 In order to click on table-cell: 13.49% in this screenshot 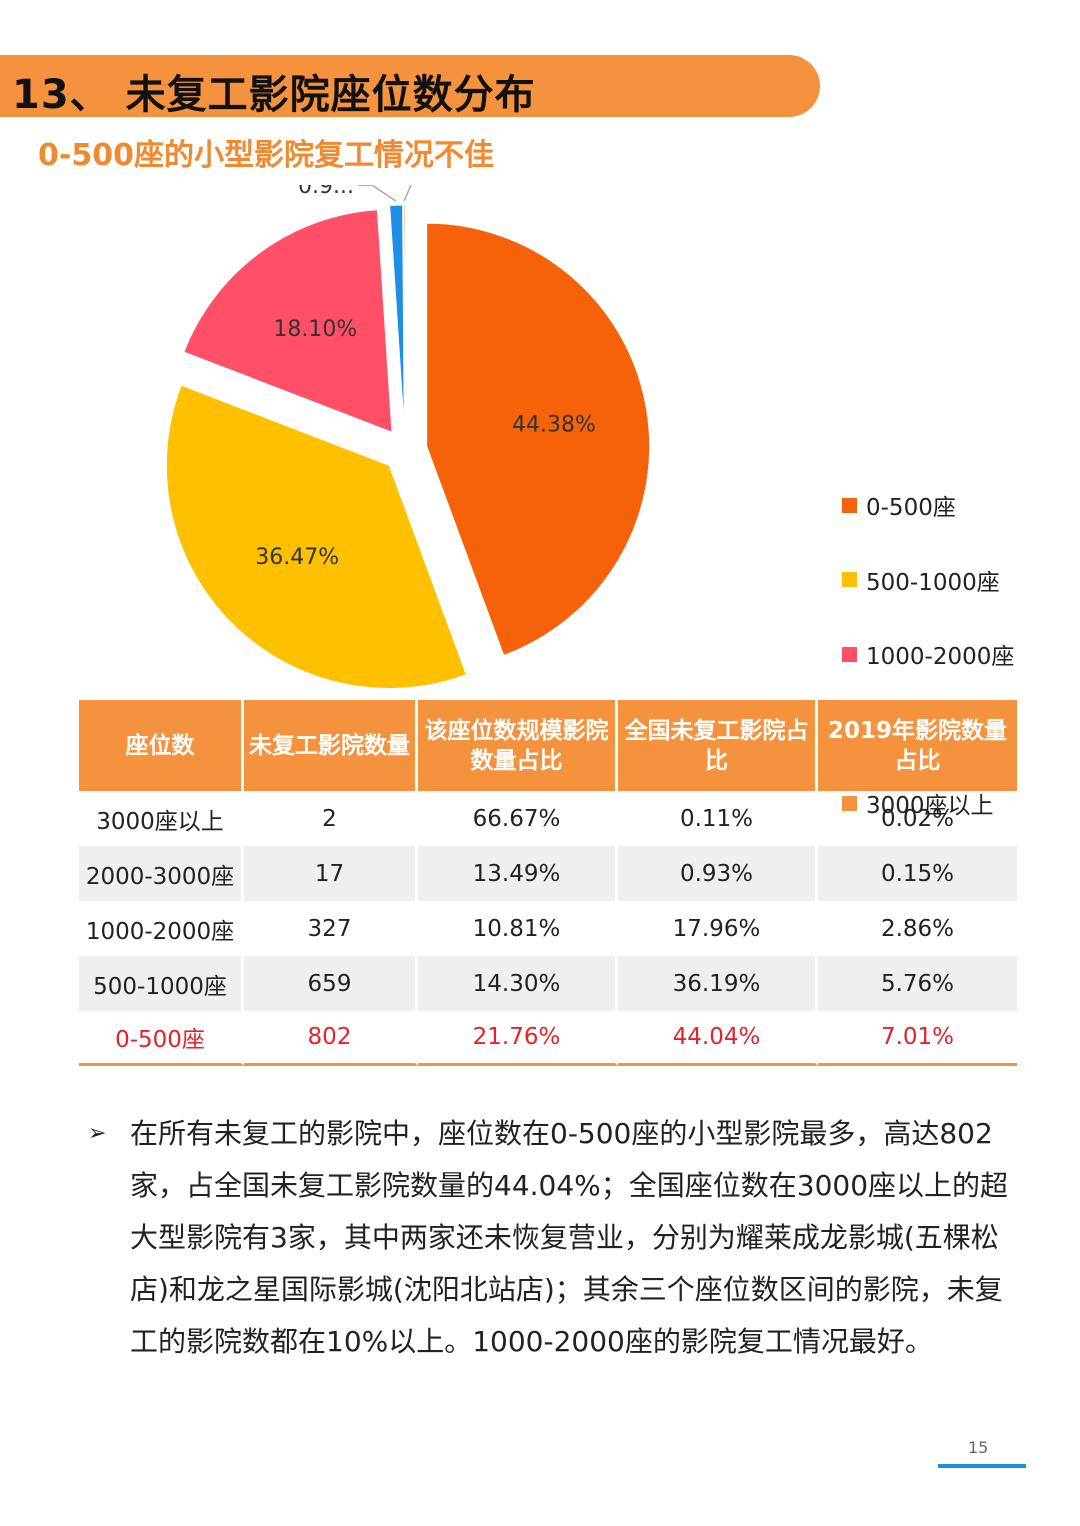, I will do `click(518, 873)`.